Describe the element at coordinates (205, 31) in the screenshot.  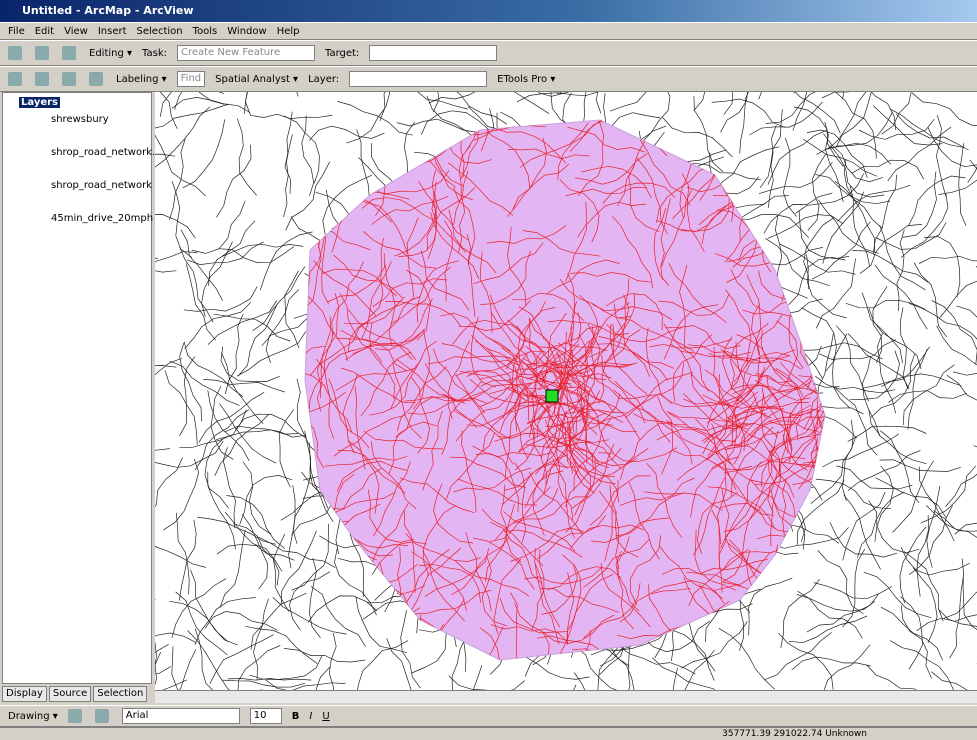
I see `menu-item: Tools` at that location.